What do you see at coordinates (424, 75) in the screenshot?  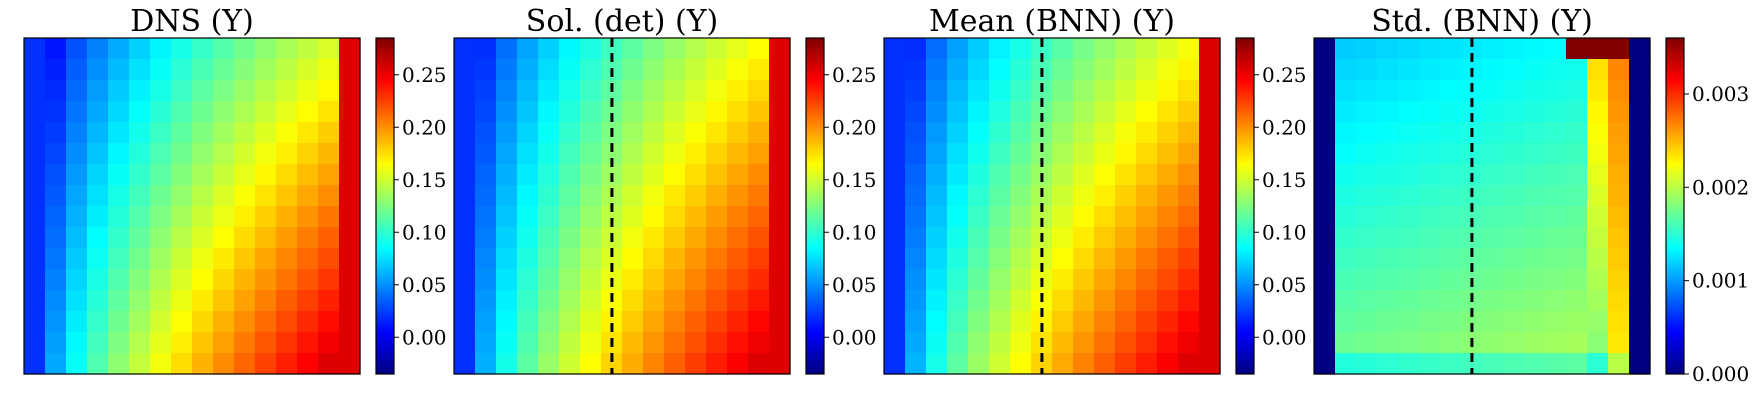 I see `colorbar-tick-label: 0.25` at bounding box center [424, 75].